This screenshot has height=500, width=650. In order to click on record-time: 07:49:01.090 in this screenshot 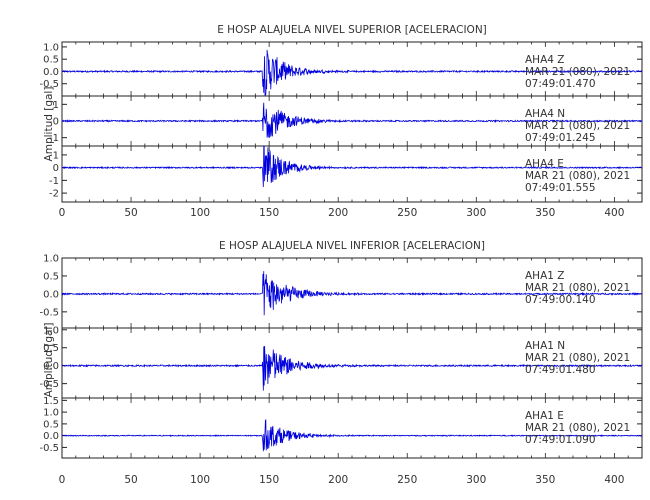, I will do `click(560, 440)`.